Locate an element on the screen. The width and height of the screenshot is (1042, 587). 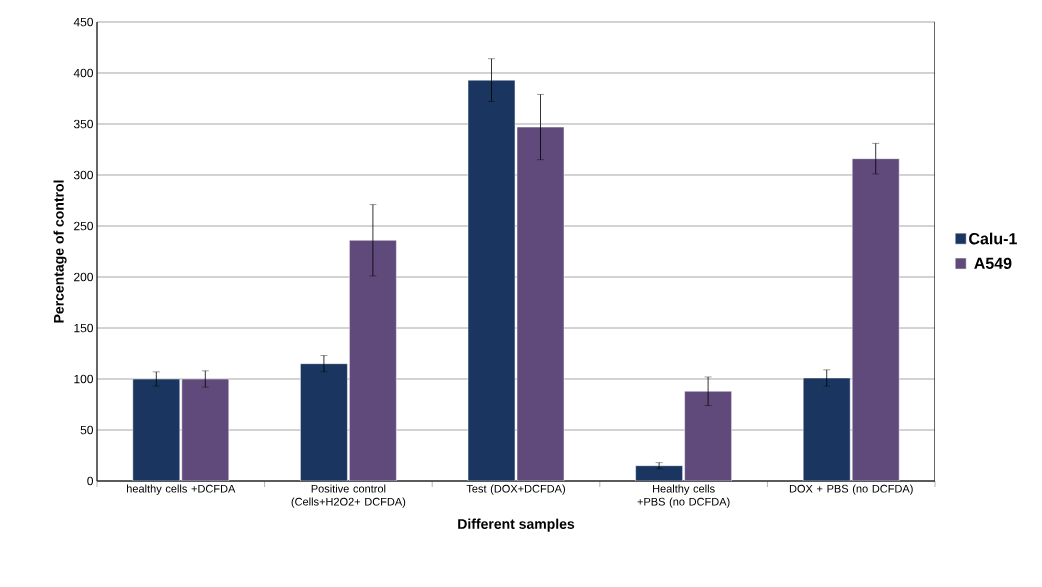
y-tick-label: 400 is located at coordinates (83, 73).